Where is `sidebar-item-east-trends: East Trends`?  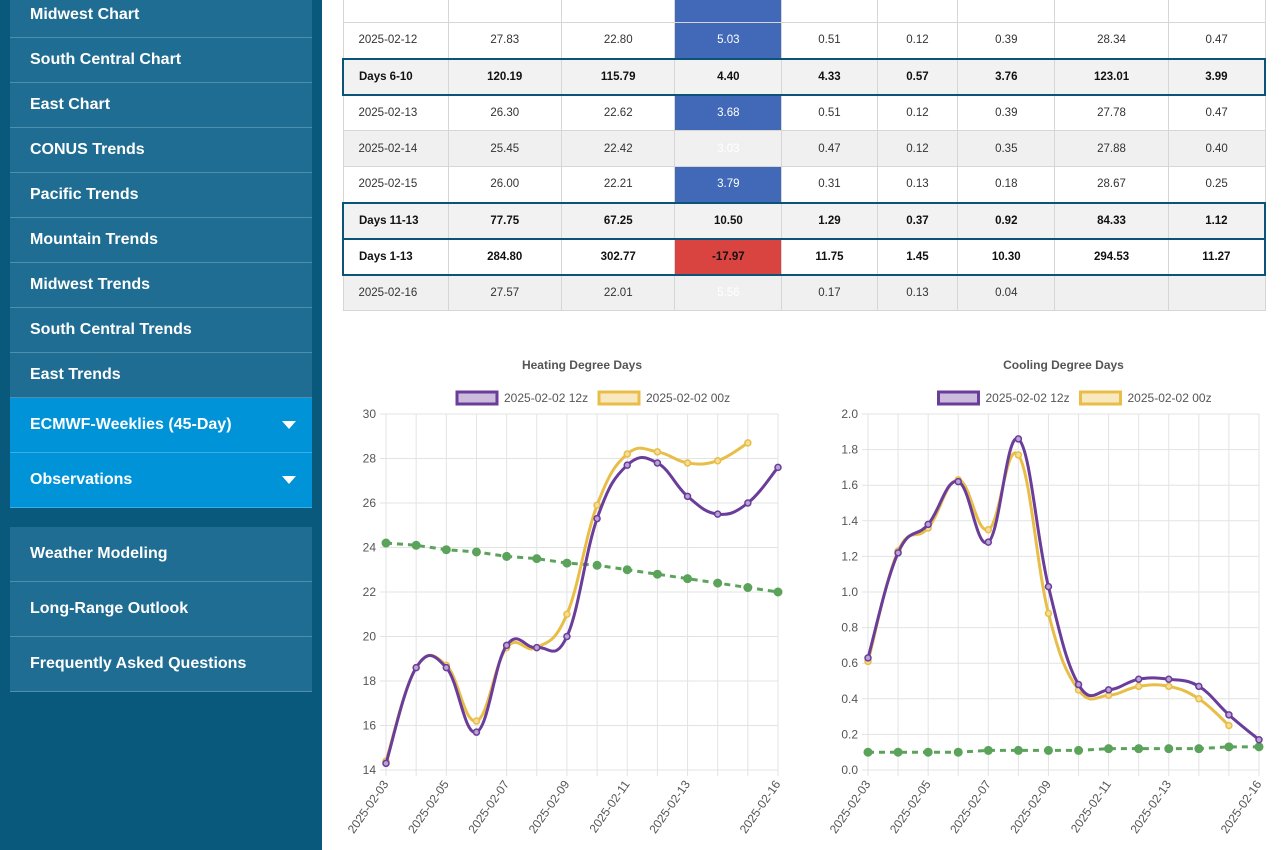 sidebar-item-east-trends: East Trends is located at coordinates (161, 375).